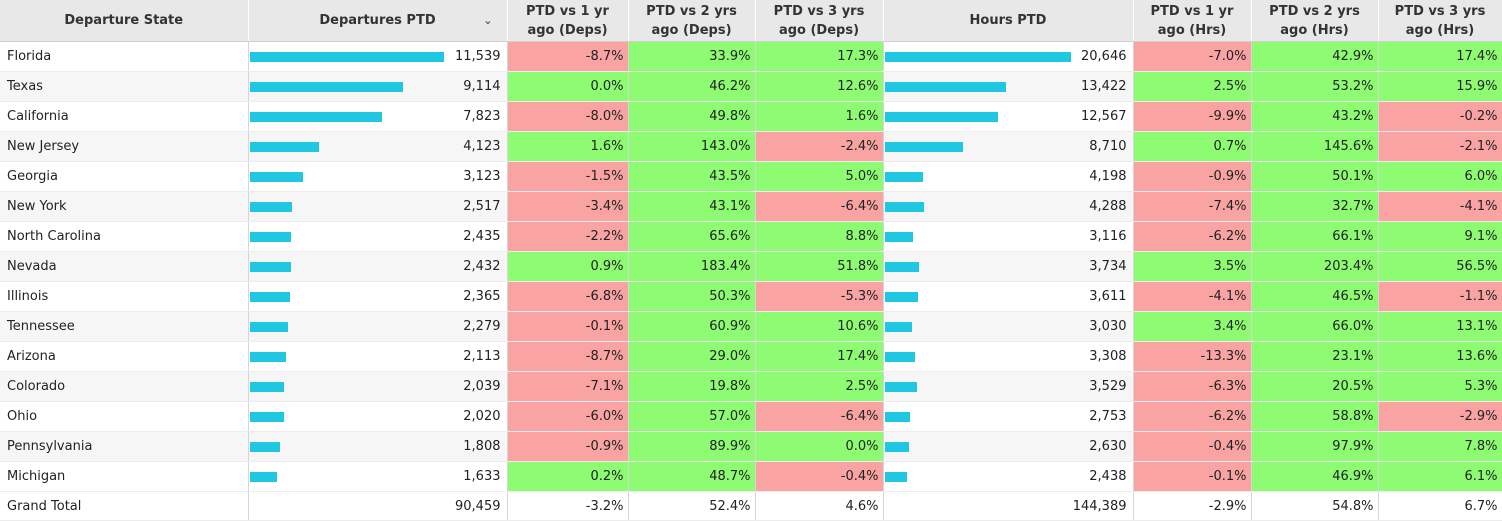 The image size is (1502, 521). Describe the element at coordinates (1108, 386) in the screenshot. I see `hours-cell-value: 3,529` at that location.